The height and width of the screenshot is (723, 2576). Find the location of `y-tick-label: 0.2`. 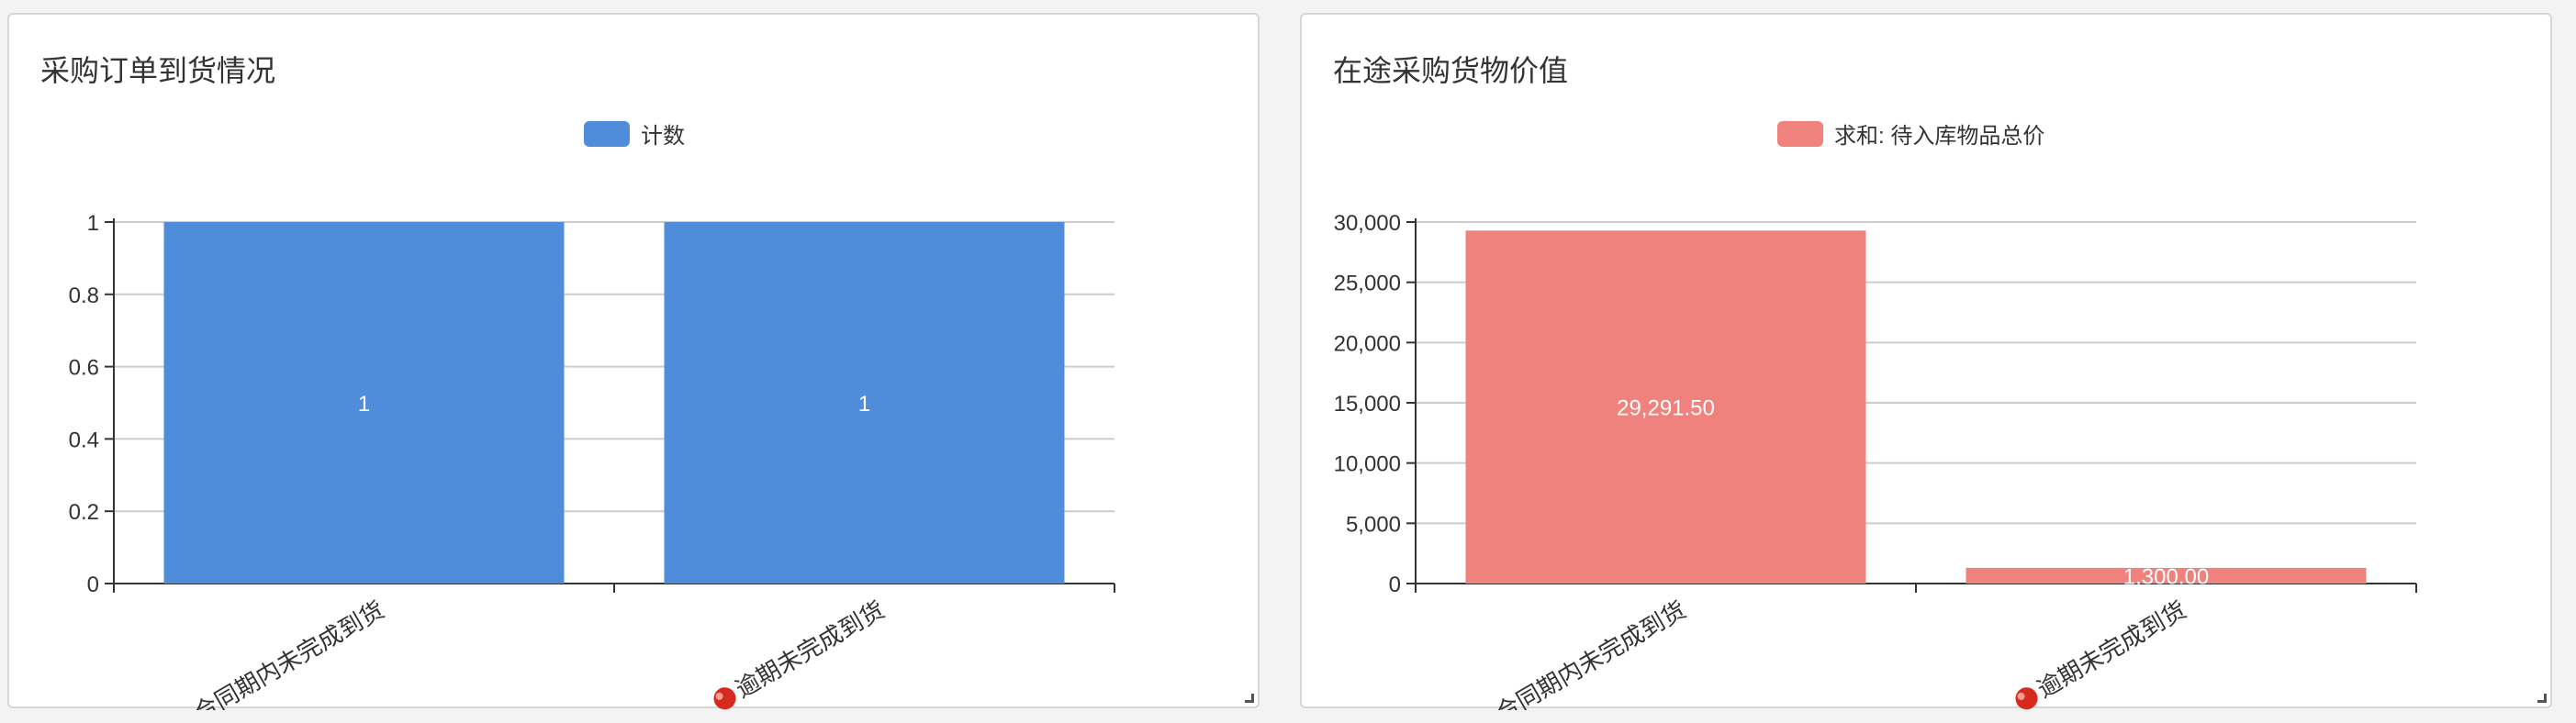

y-tick-label: 0.2 is located at coordinates (84, 512).